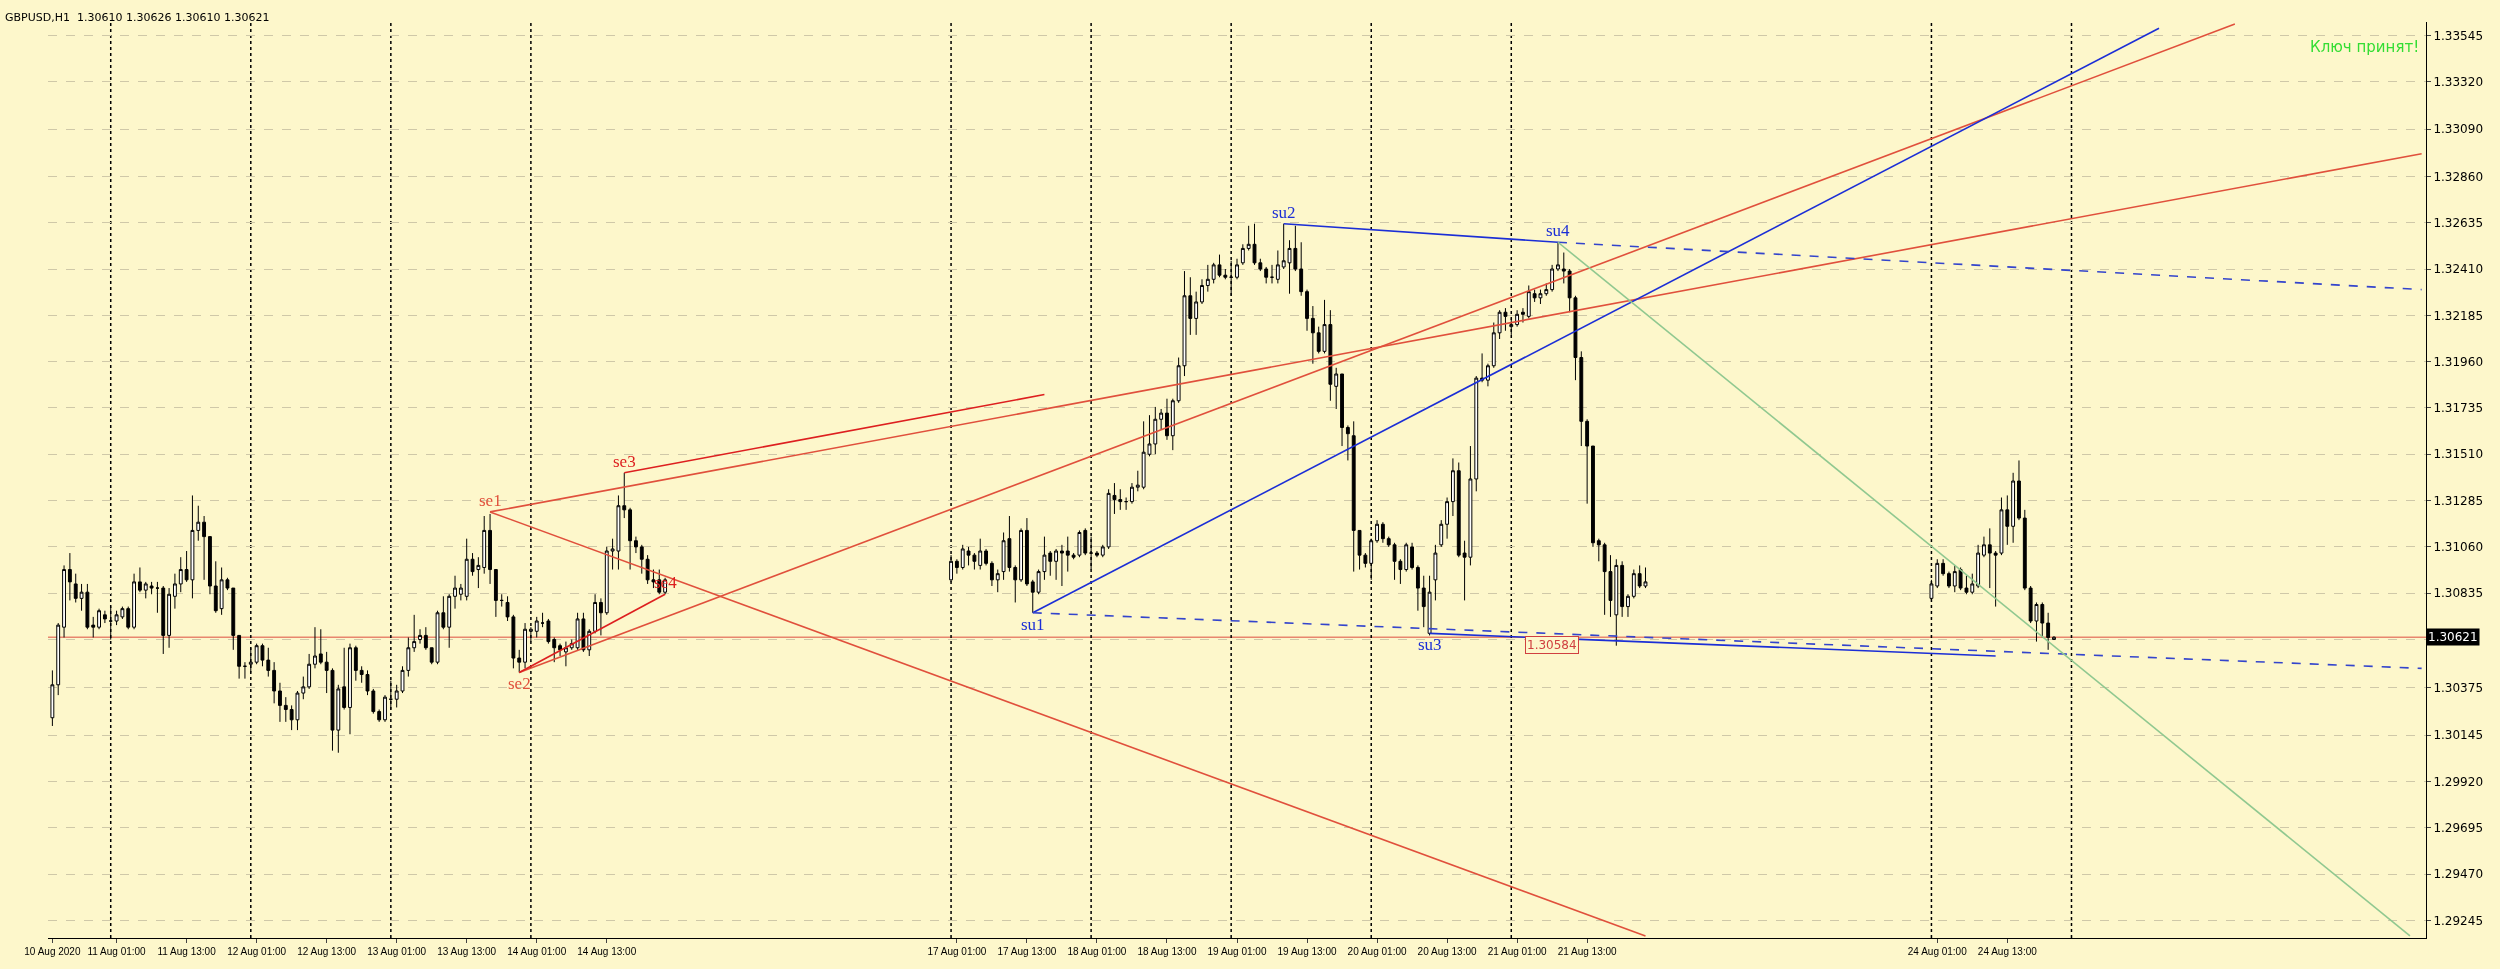  Describe the element at coordinates (1447, 951) in the screenshot. I see `x-tick-label: 20 Aug 13:00` at that location.